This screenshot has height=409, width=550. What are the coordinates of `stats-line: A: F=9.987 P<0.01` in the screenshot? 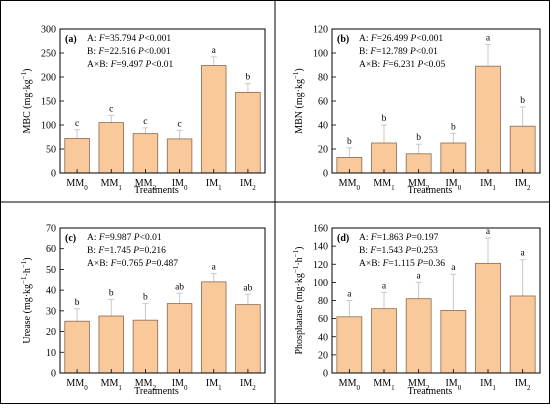 It's located at (124, 238).